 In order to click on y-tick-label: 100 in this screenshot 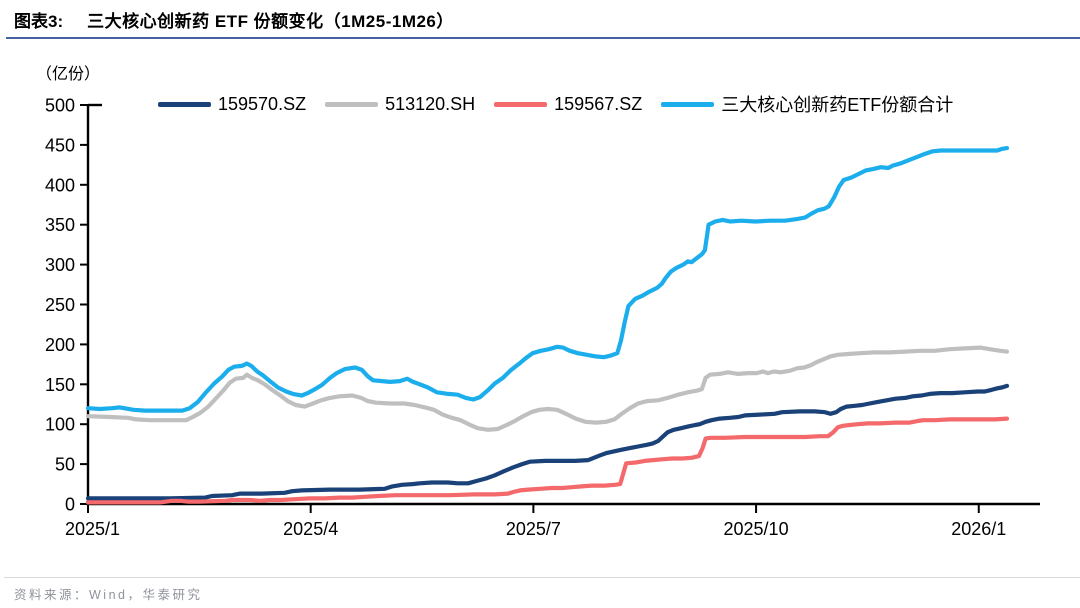, I will do `click(60, 425)`.